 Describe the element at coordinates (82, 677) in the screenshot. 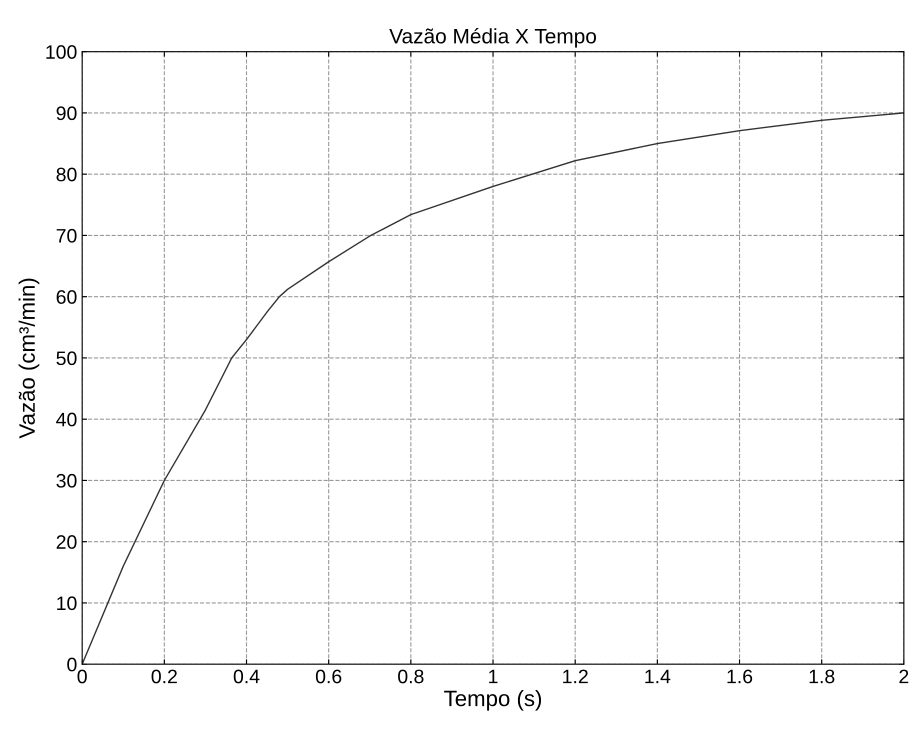

I see `x-tick-label: 0` at that location.